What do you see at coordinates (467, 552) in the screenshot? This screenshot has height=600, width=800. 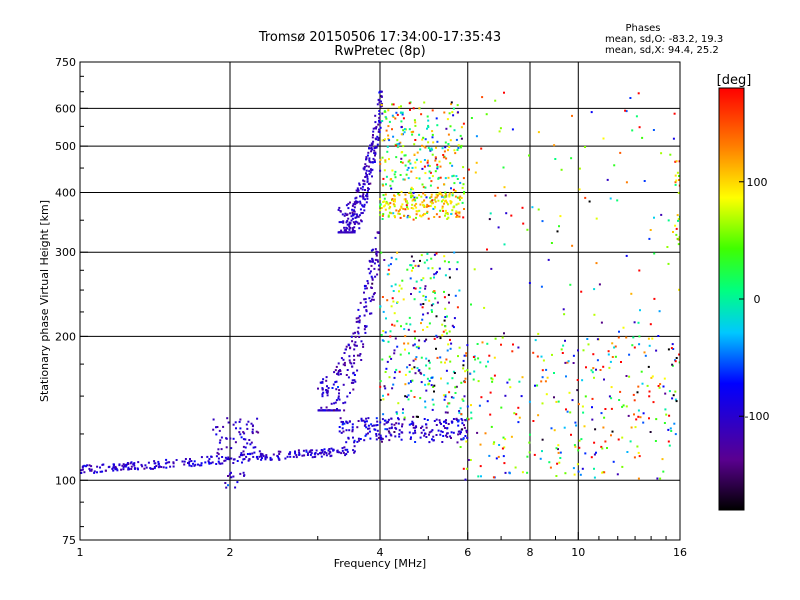 I see `x-tick-label: 6` at bounding box center [467, 552].